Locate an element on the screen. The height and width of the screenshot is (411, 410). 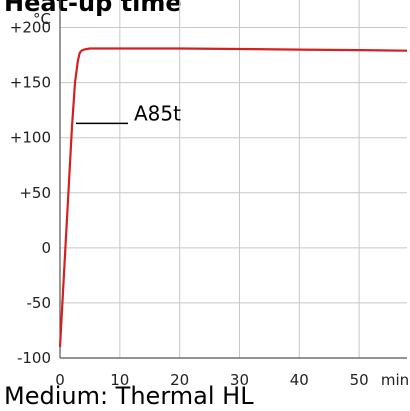
x-unit-label: min is located at coordinates (395, 380).